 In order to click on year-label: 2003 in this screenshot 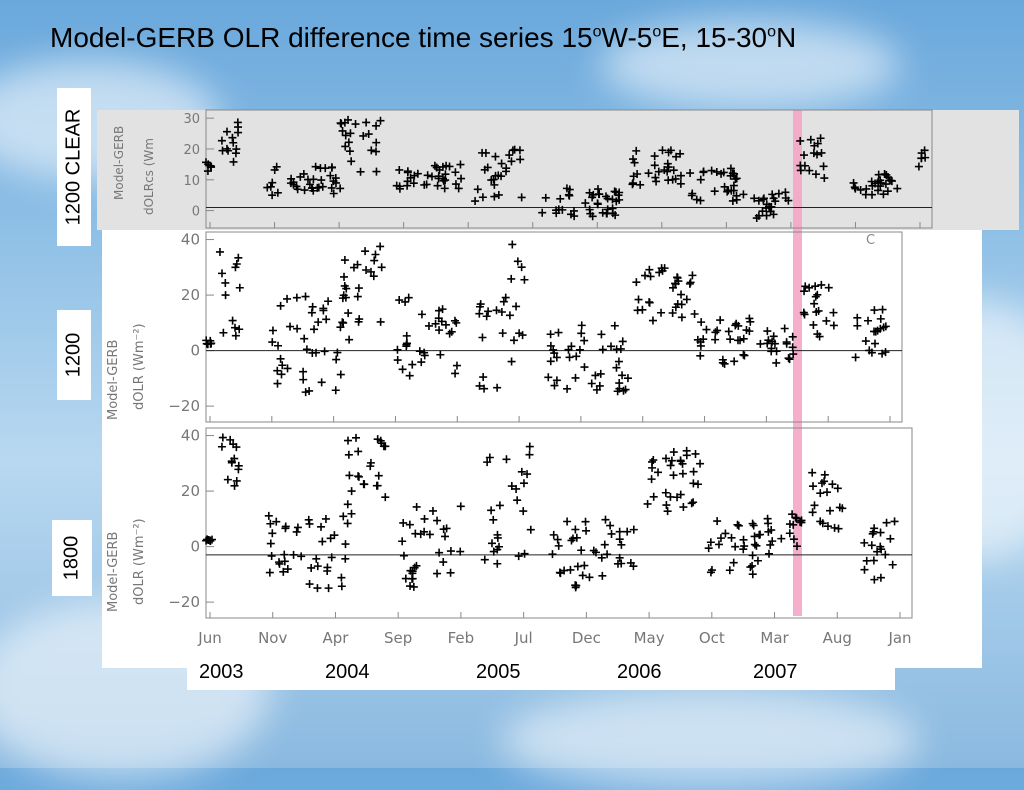, I will do `click(221, 672)`.